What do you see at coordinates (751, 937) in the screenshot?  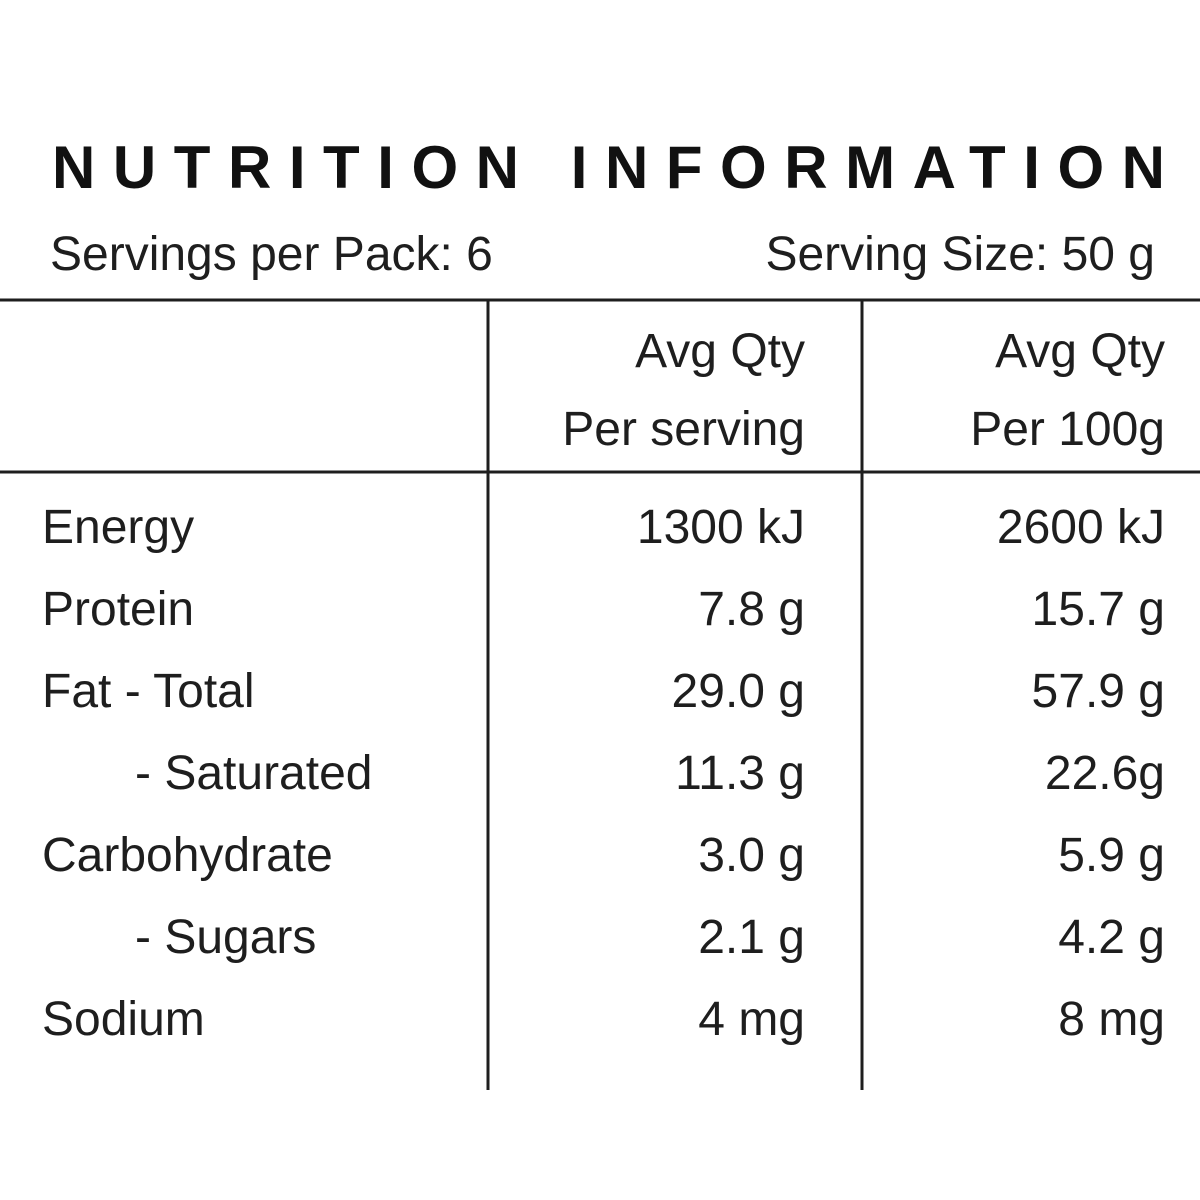 I see `cell-value: 2.1 g` at bounding box center [751, 937].